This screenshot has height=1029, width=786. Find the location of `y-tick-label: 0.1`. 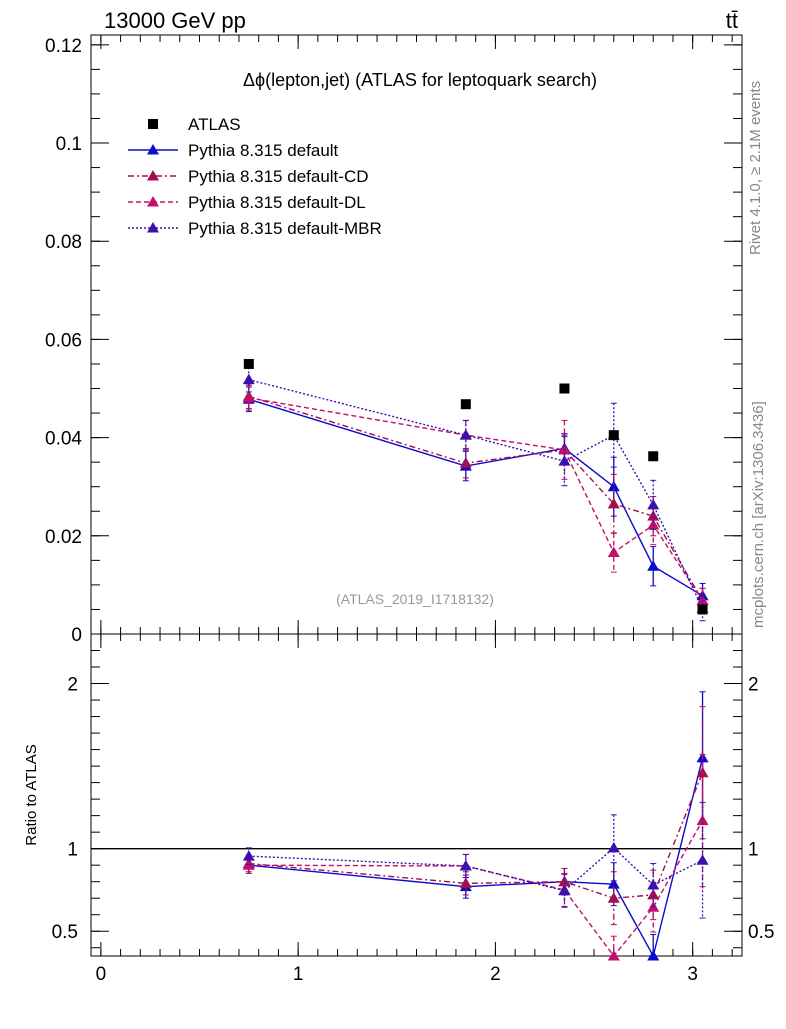

y-tick-label: 0.1 is located at coordinates (69, 144).